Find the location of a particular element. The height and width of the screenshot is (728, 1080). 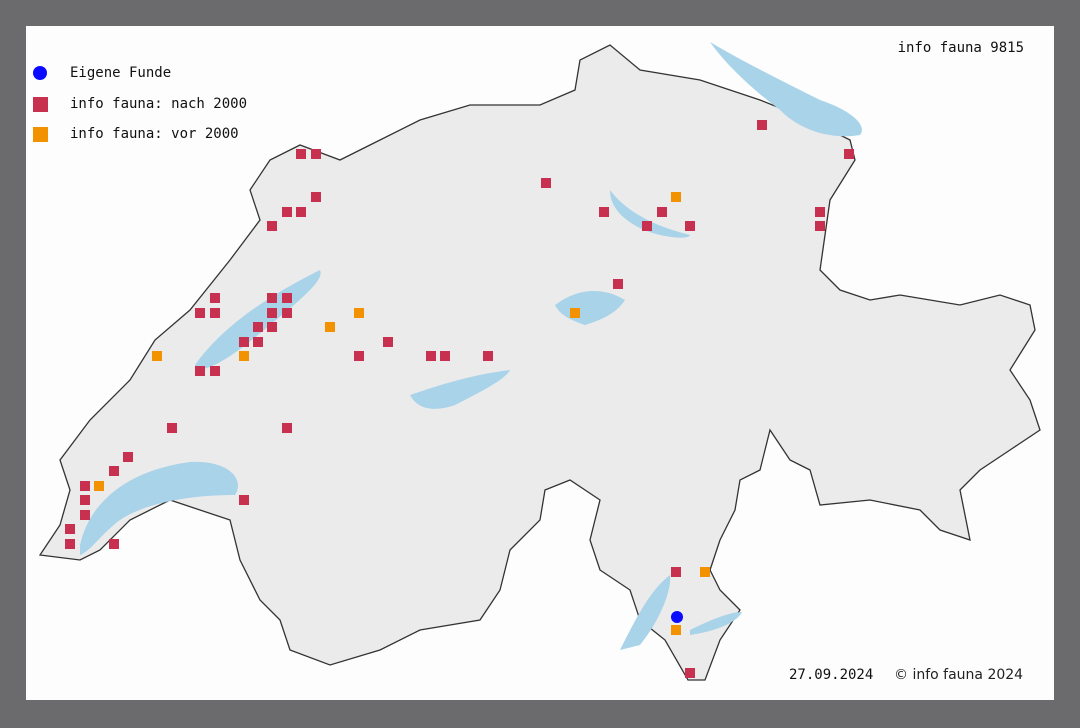

map-title: info fauna 9815 is located at coordinates (960, 48).